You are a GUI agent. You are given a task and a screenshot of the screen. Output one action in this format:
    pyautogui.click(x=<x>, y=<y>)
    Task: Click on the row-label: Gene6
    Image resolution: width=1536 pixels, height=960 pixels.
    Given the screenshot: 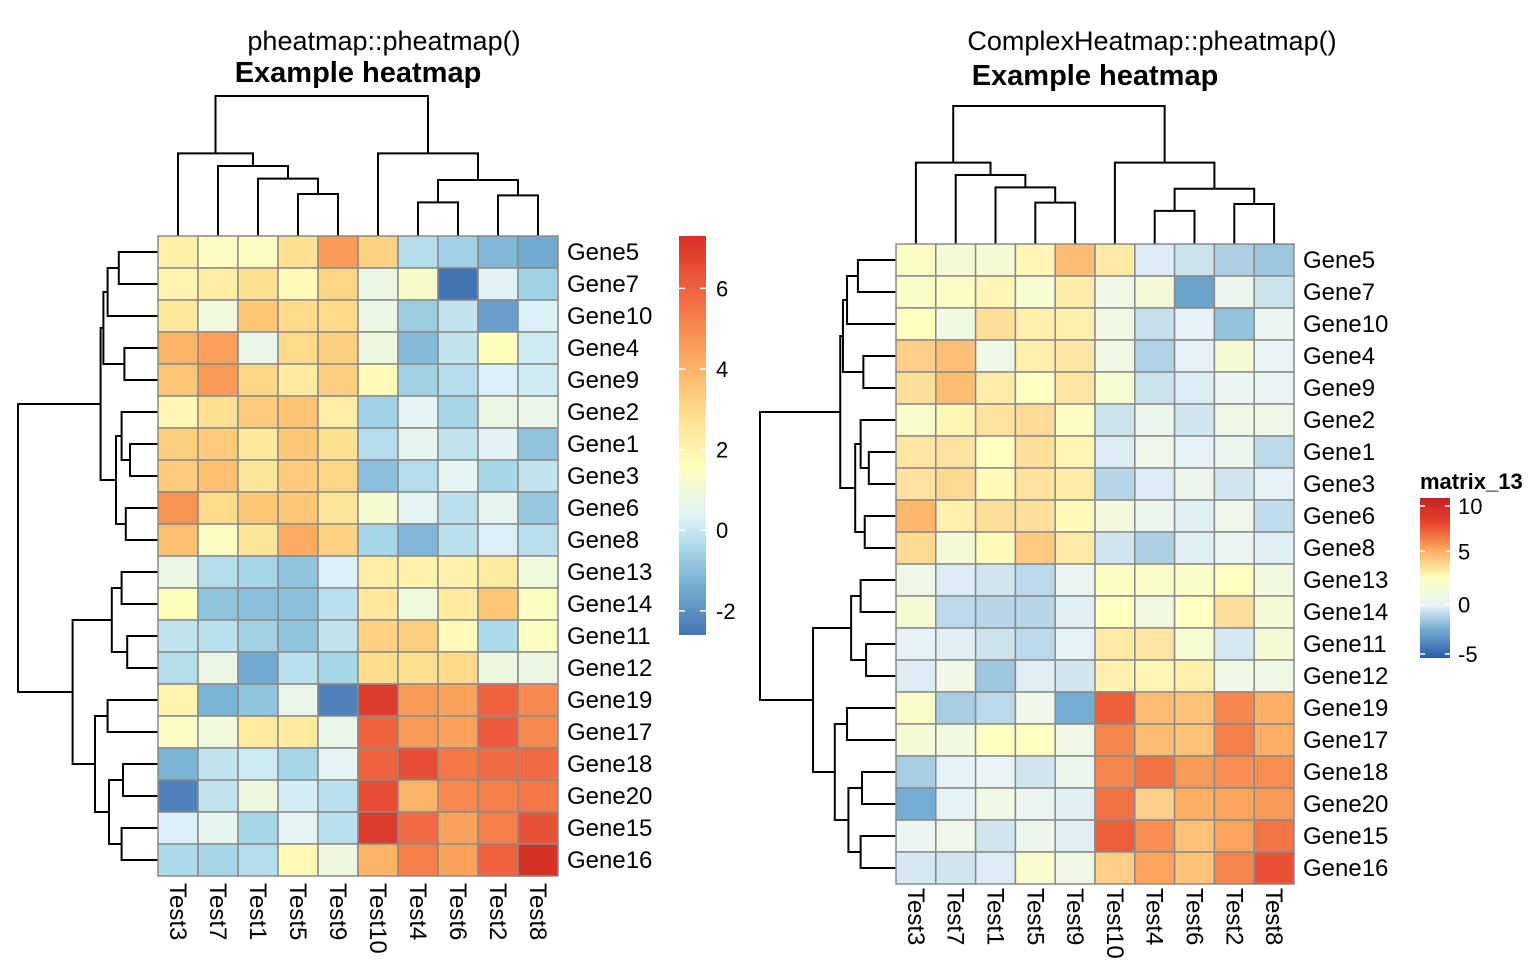 What is the action you would take?
    pyautogui.click(x=603, y=508)
    